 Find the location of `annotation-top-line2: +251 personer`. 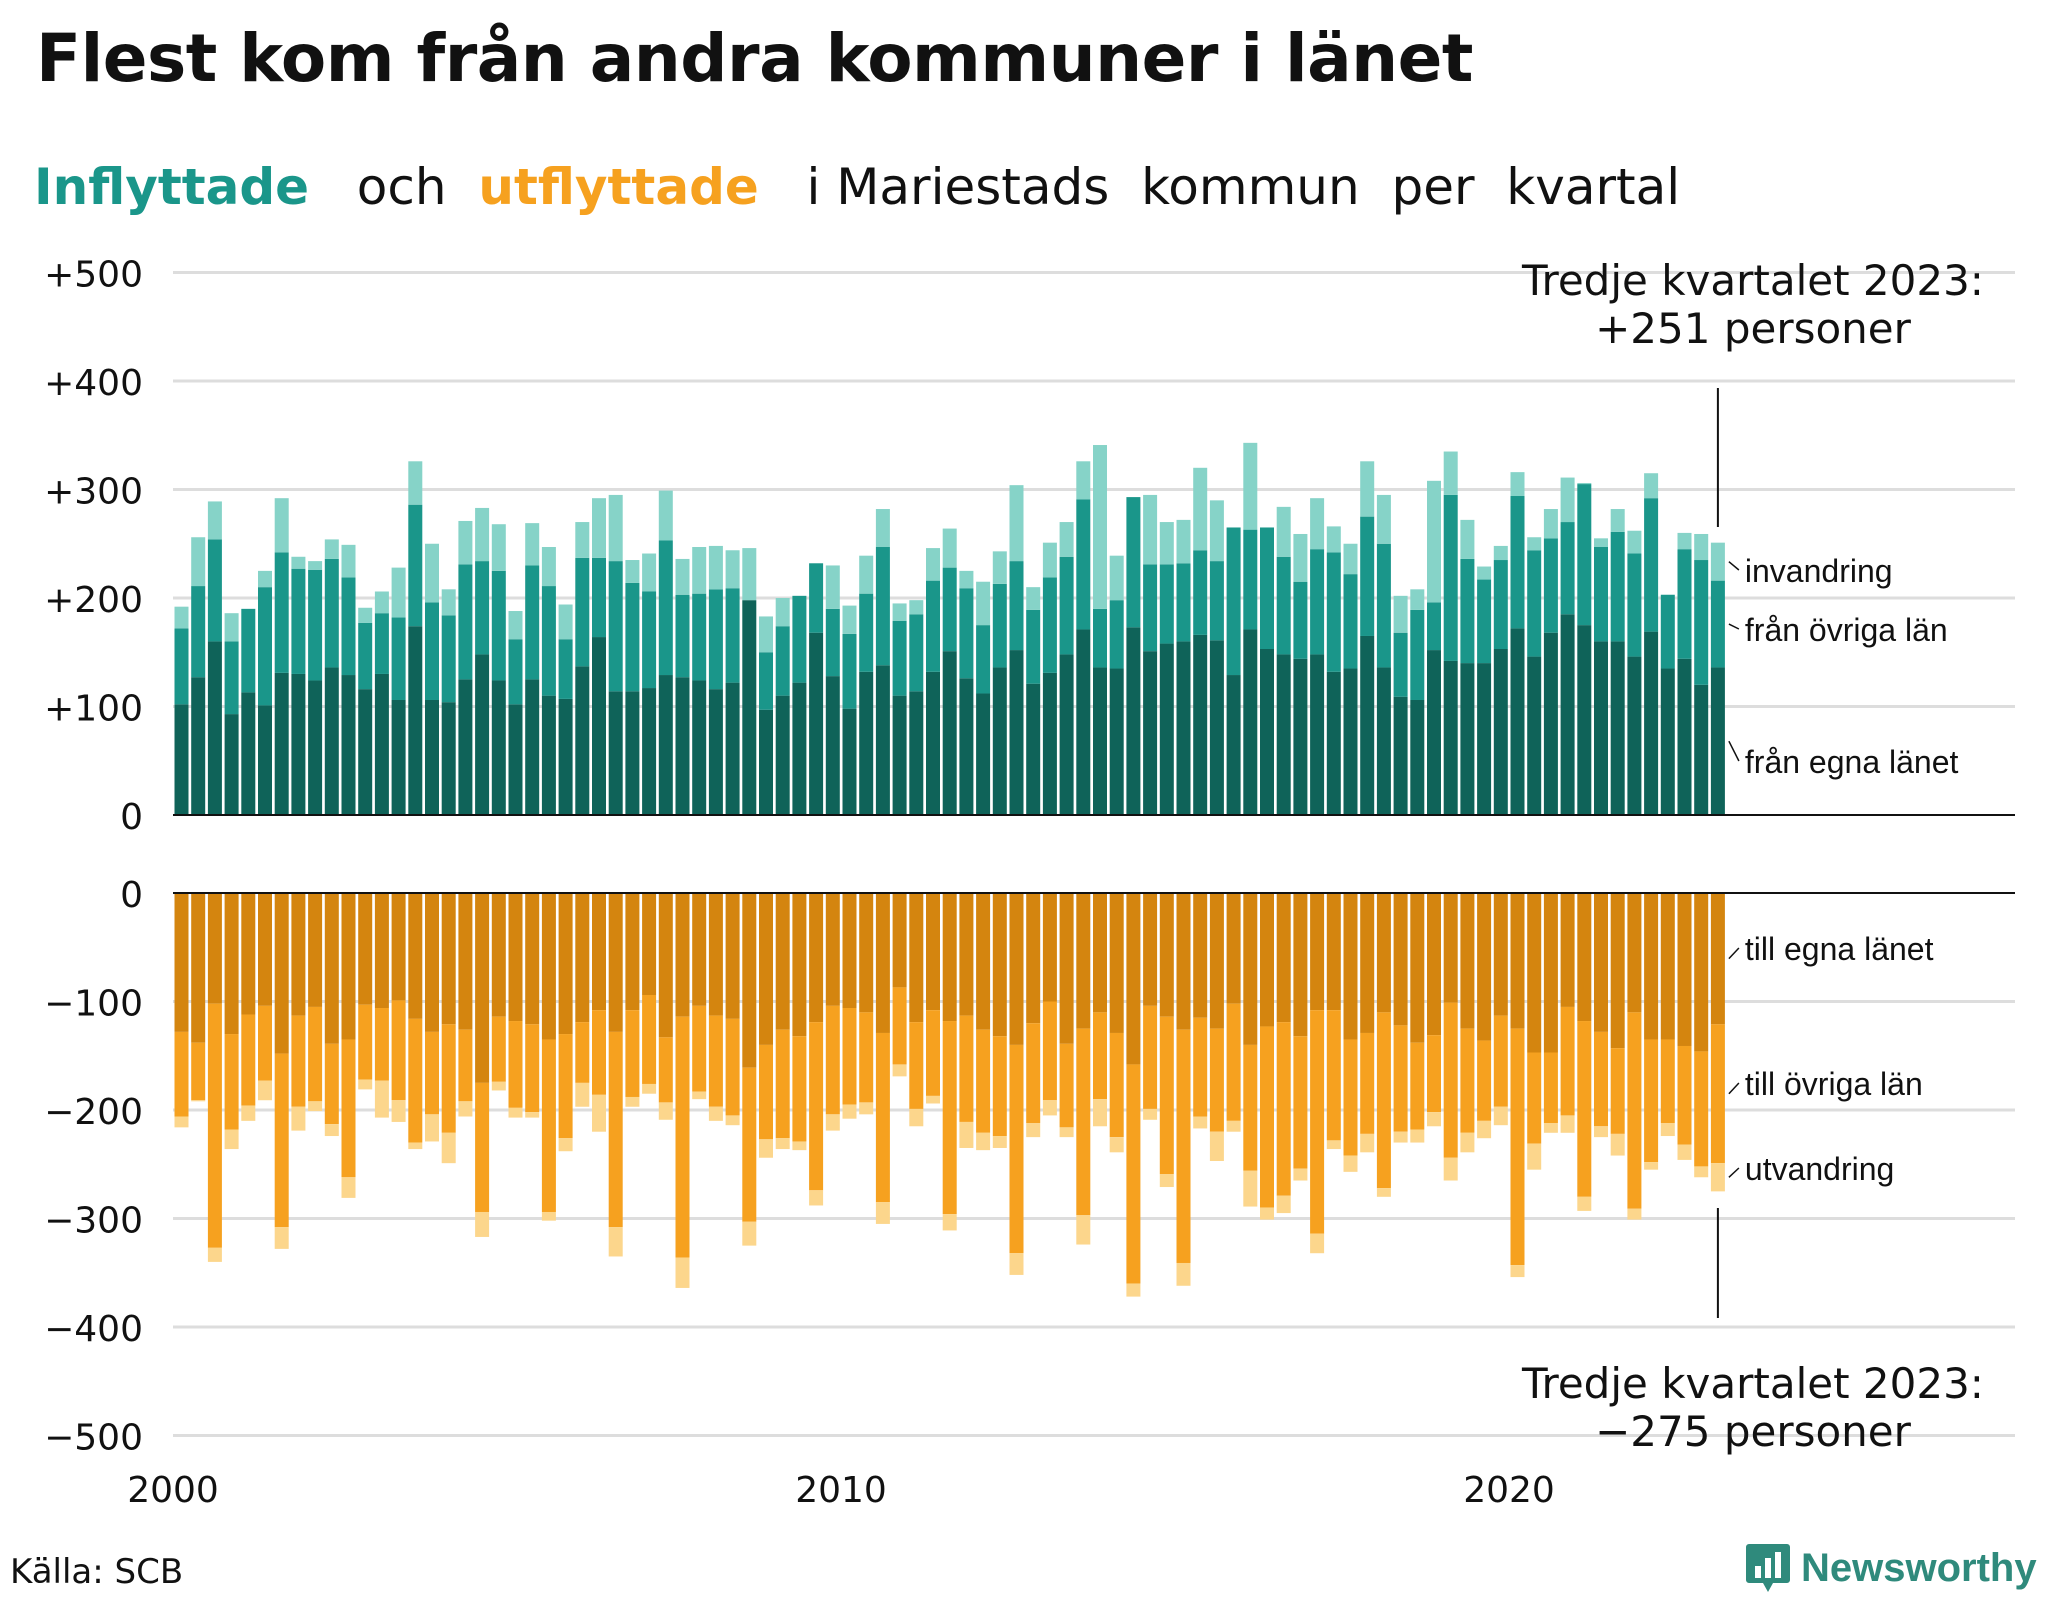

annotation-top-line2: +251 personer is located at coordinates (1753, 328).